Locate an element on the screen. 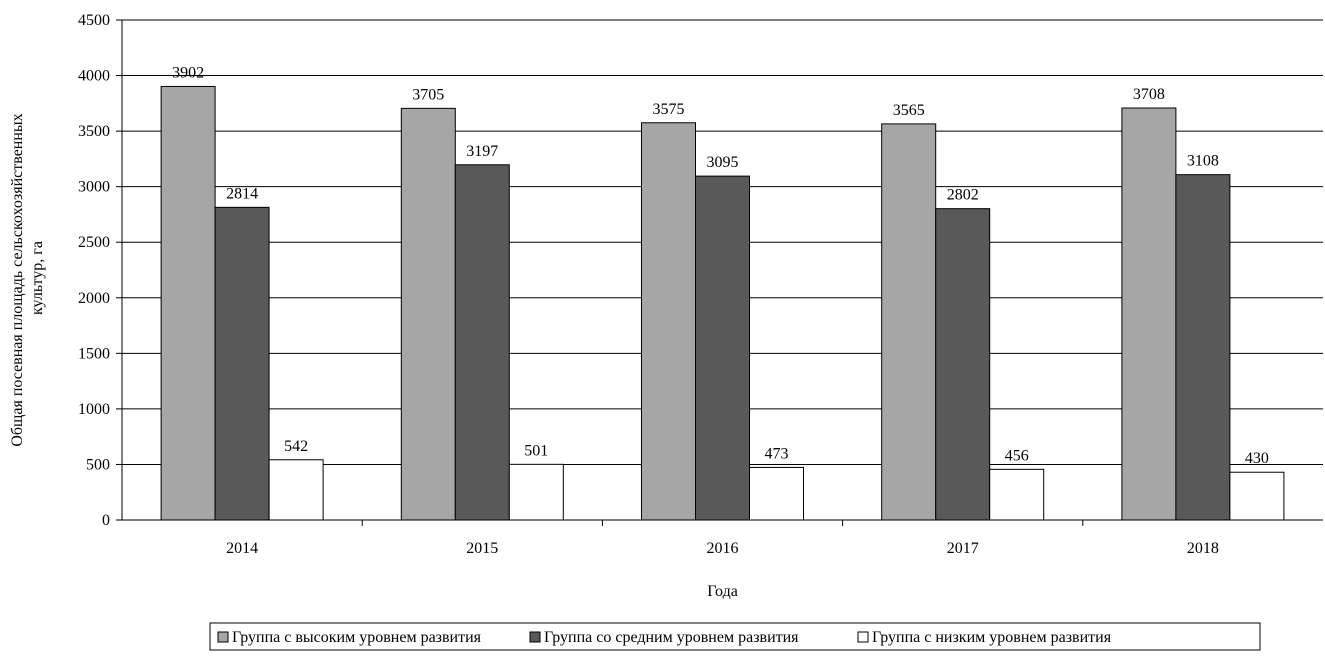 The width and height of the screenshot is (1325, 658). data-label: 430 is located at coordinates (1257, 458).